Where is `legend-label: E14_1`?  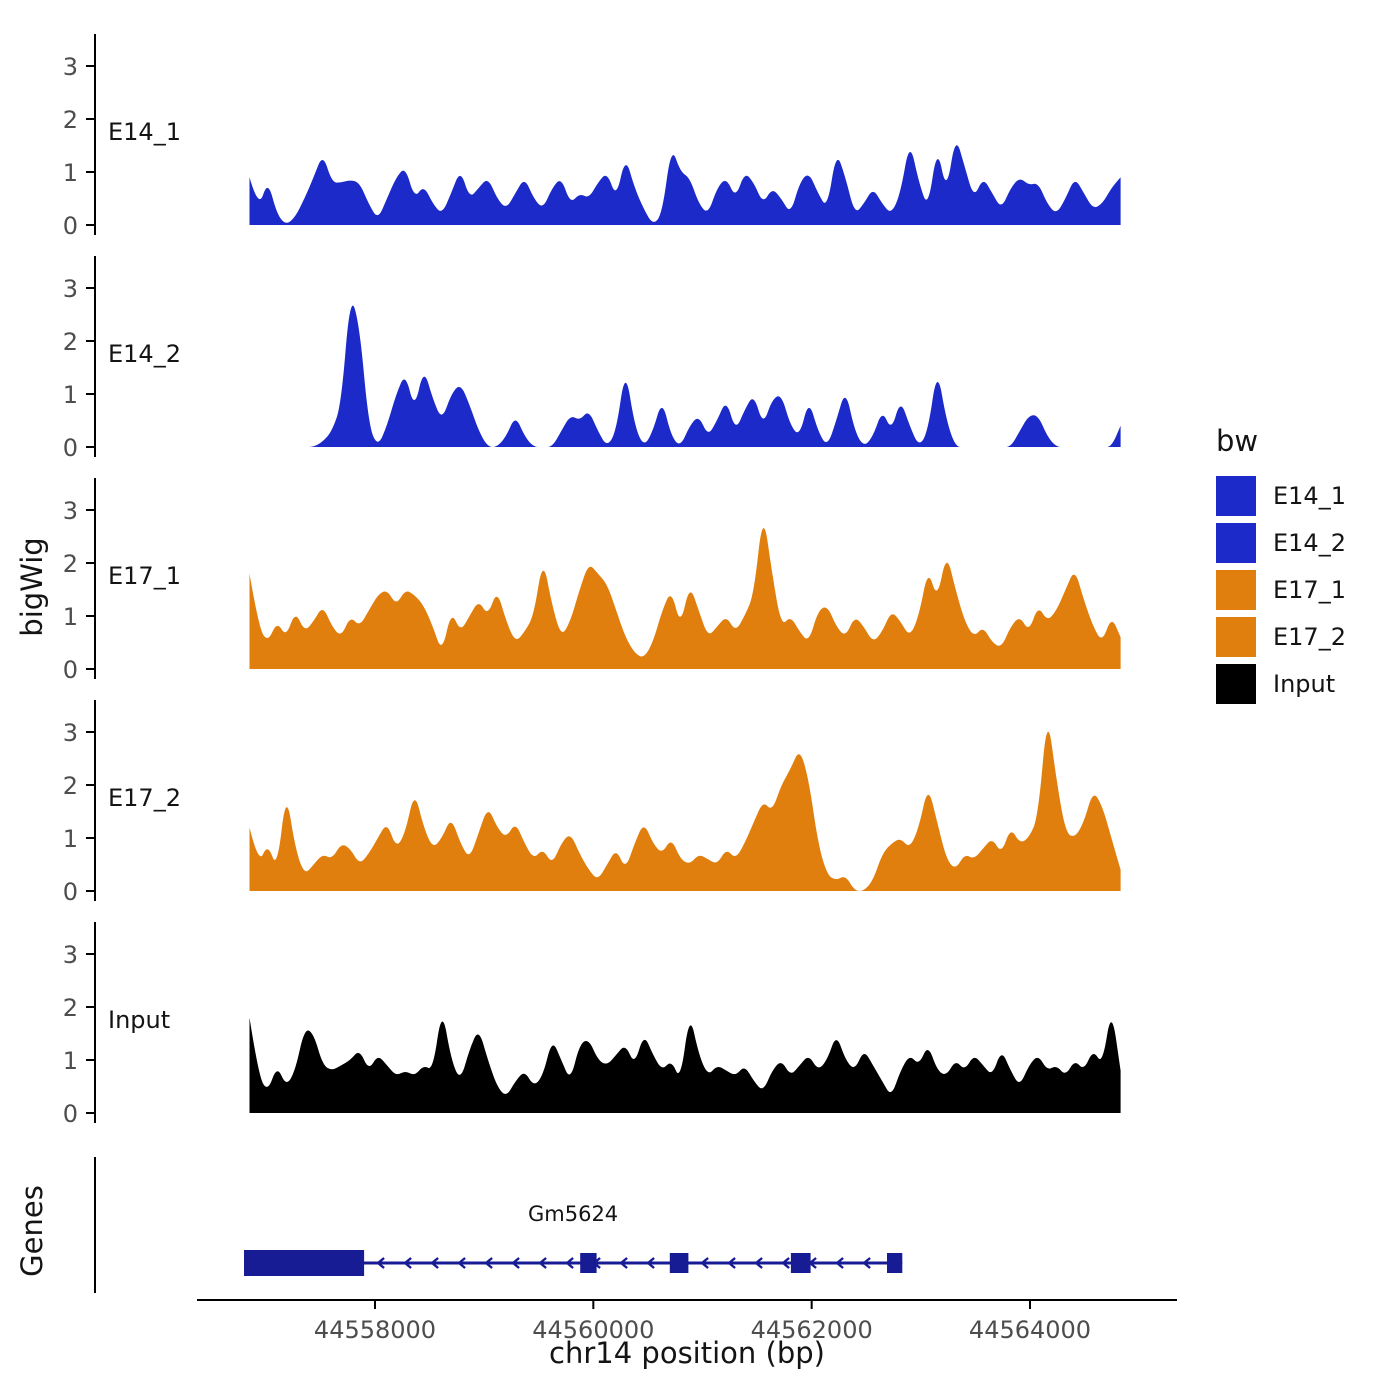 legend-label: E14_1 is located at coordinates (1309, 496).